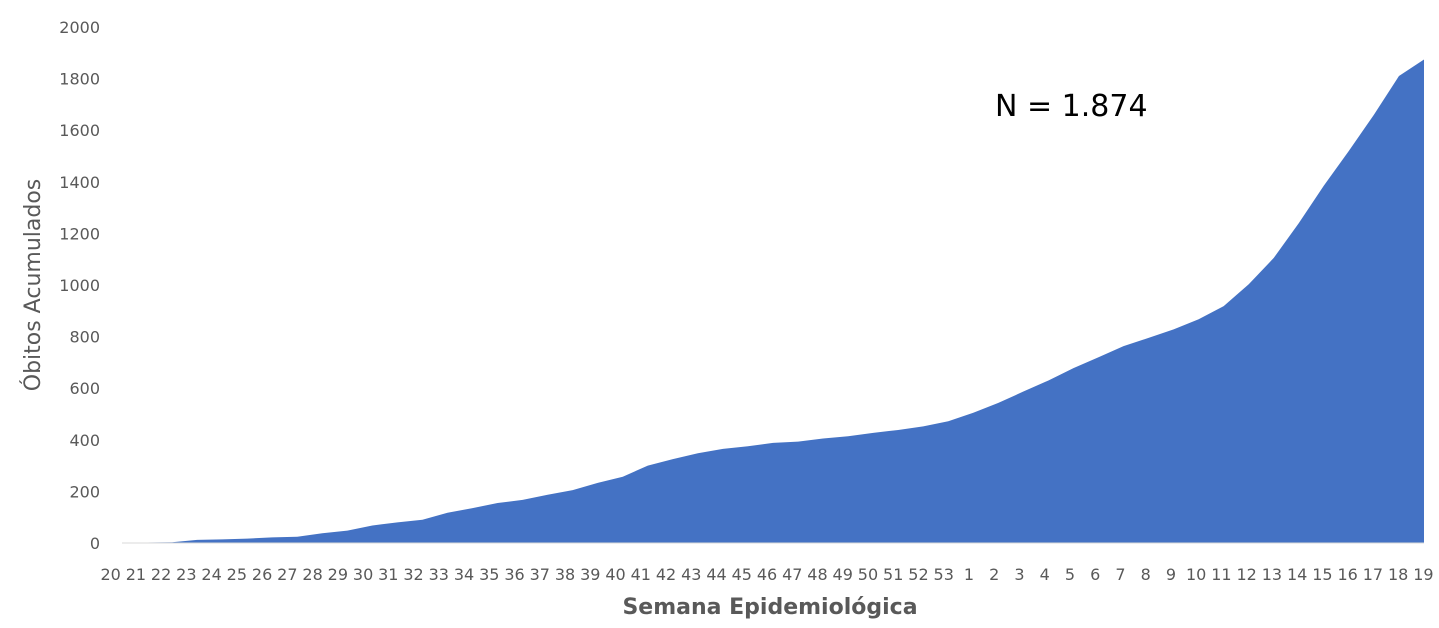 The image size is (1439, 628). What do you see at coordinates (79, 79) in the screenshot?
I see `y-tick-label: 1800` at bounding box center [79, 79].